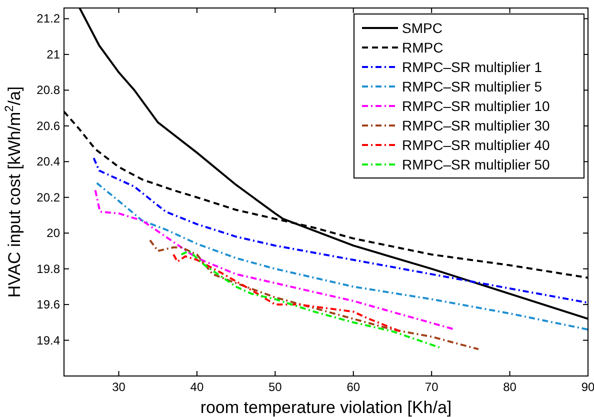 The height and width of the screenshot is (417, 594). Describe the element at coordinates (119, 387) in the screenshot. I see `x-tick-label: 30` at that location.